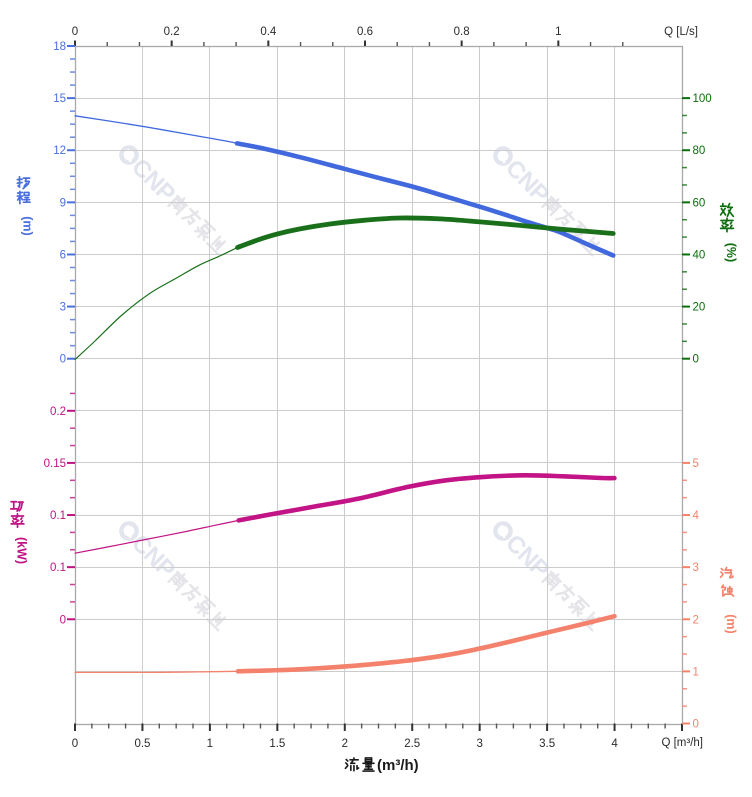 This screenshot has width=752, height=797. Describe the element at coordinates (55, 464) in the screenshot. I see `svg-text: 0.15` at that location.